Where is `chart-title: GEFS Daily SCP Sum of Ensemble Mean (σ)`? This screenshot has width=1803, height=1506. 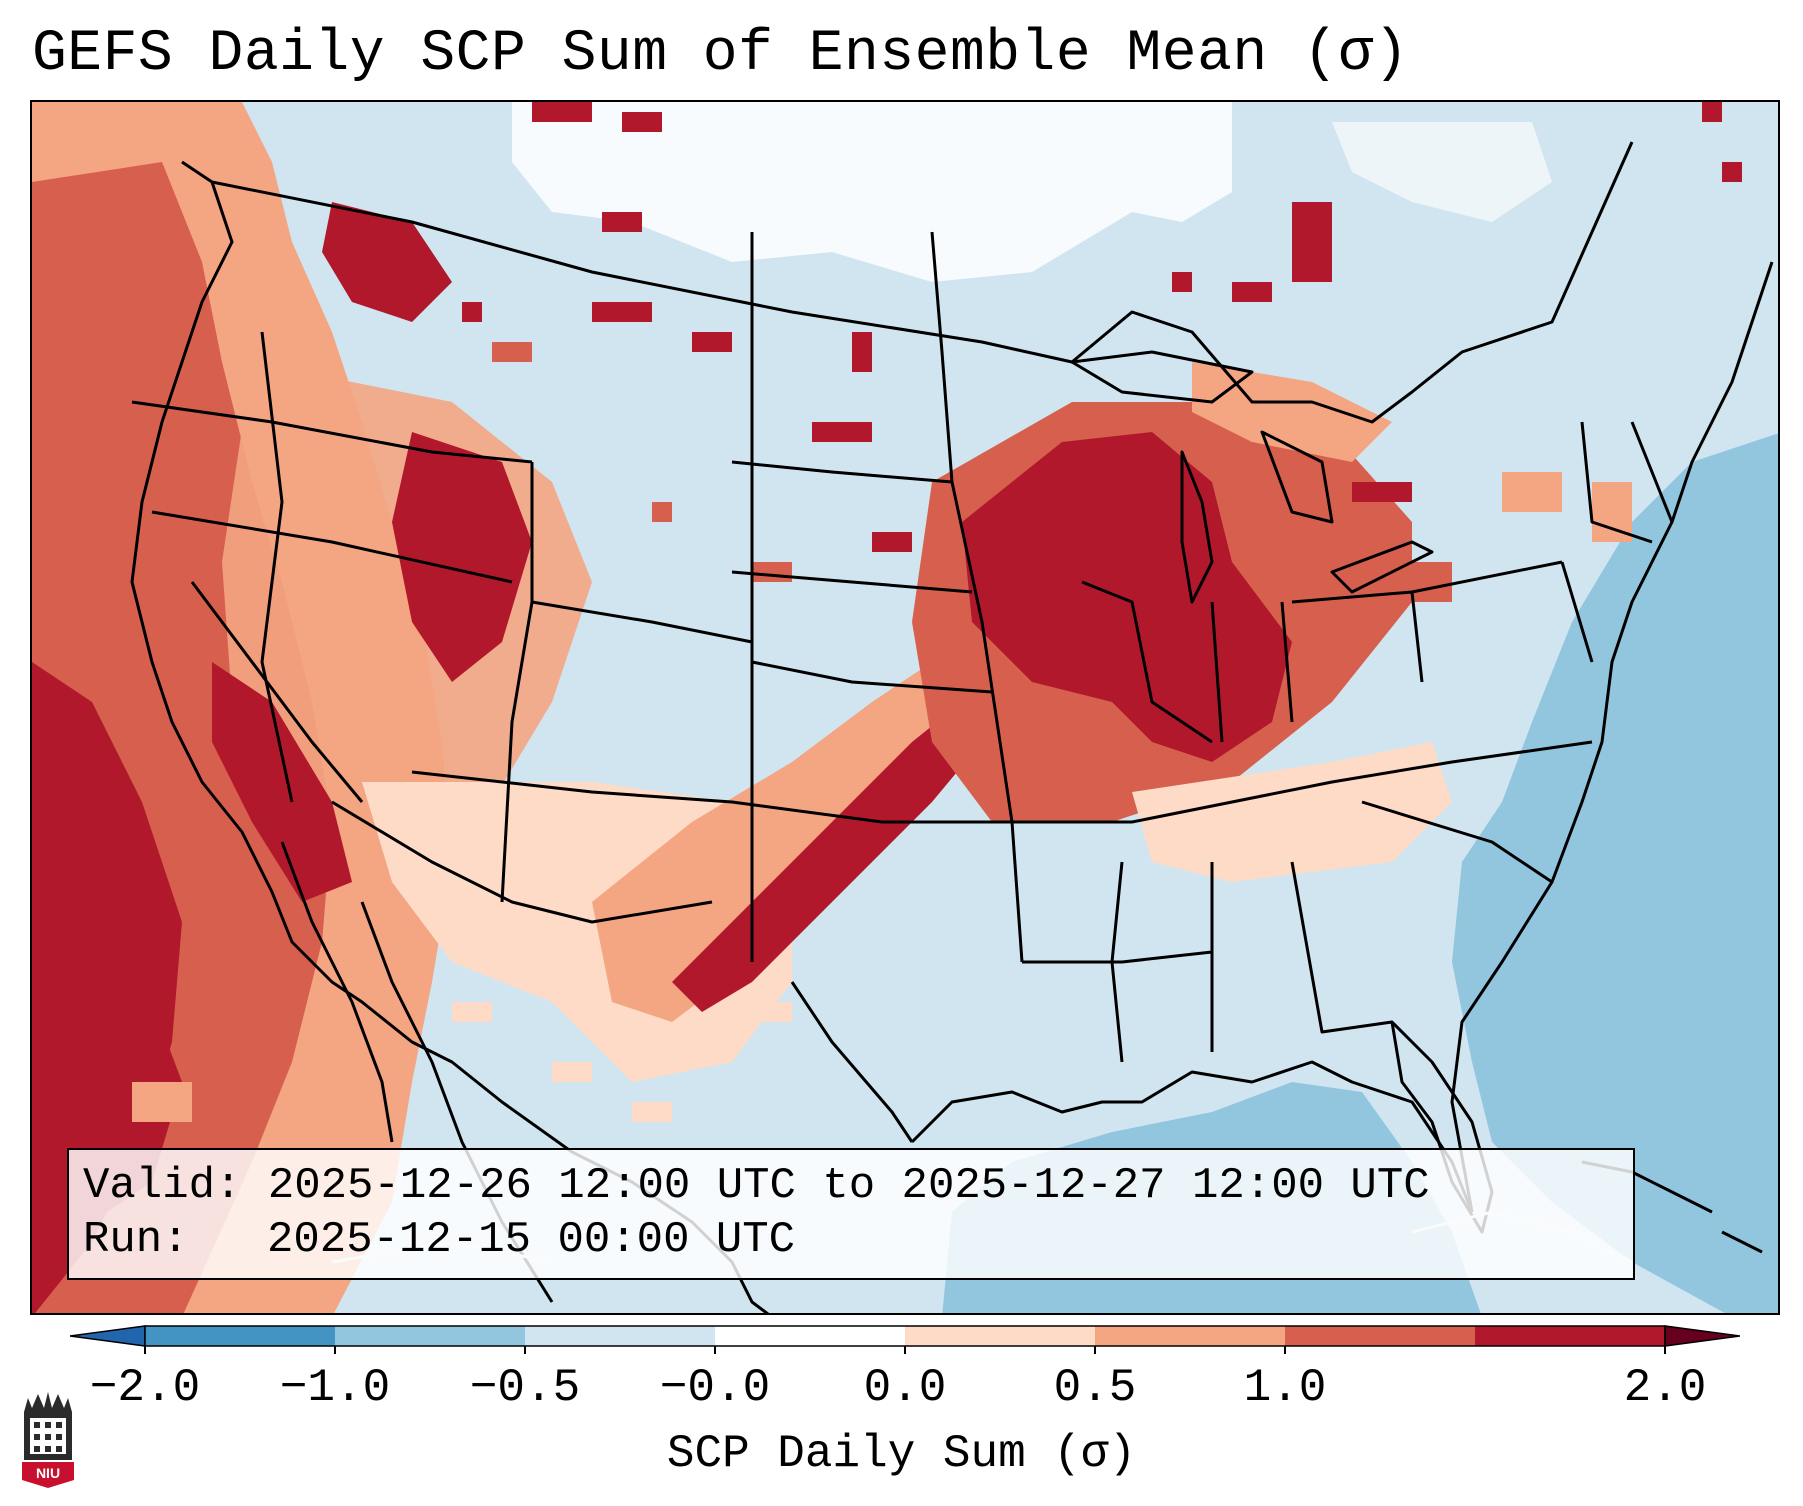 chart-title: GEFS Daily SCP Sum of Ensemble Mean (σ) is located at coordinates (720, 54).